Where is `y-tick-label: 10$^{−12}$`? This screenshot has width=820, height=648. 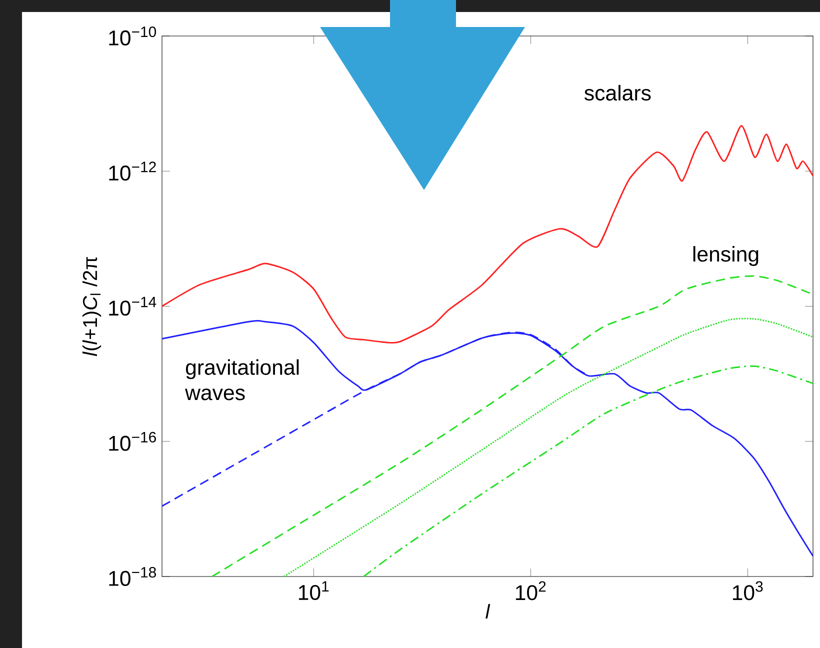 y-tick-label: 10$^{−12}$ is located at coordinates (132, 171).